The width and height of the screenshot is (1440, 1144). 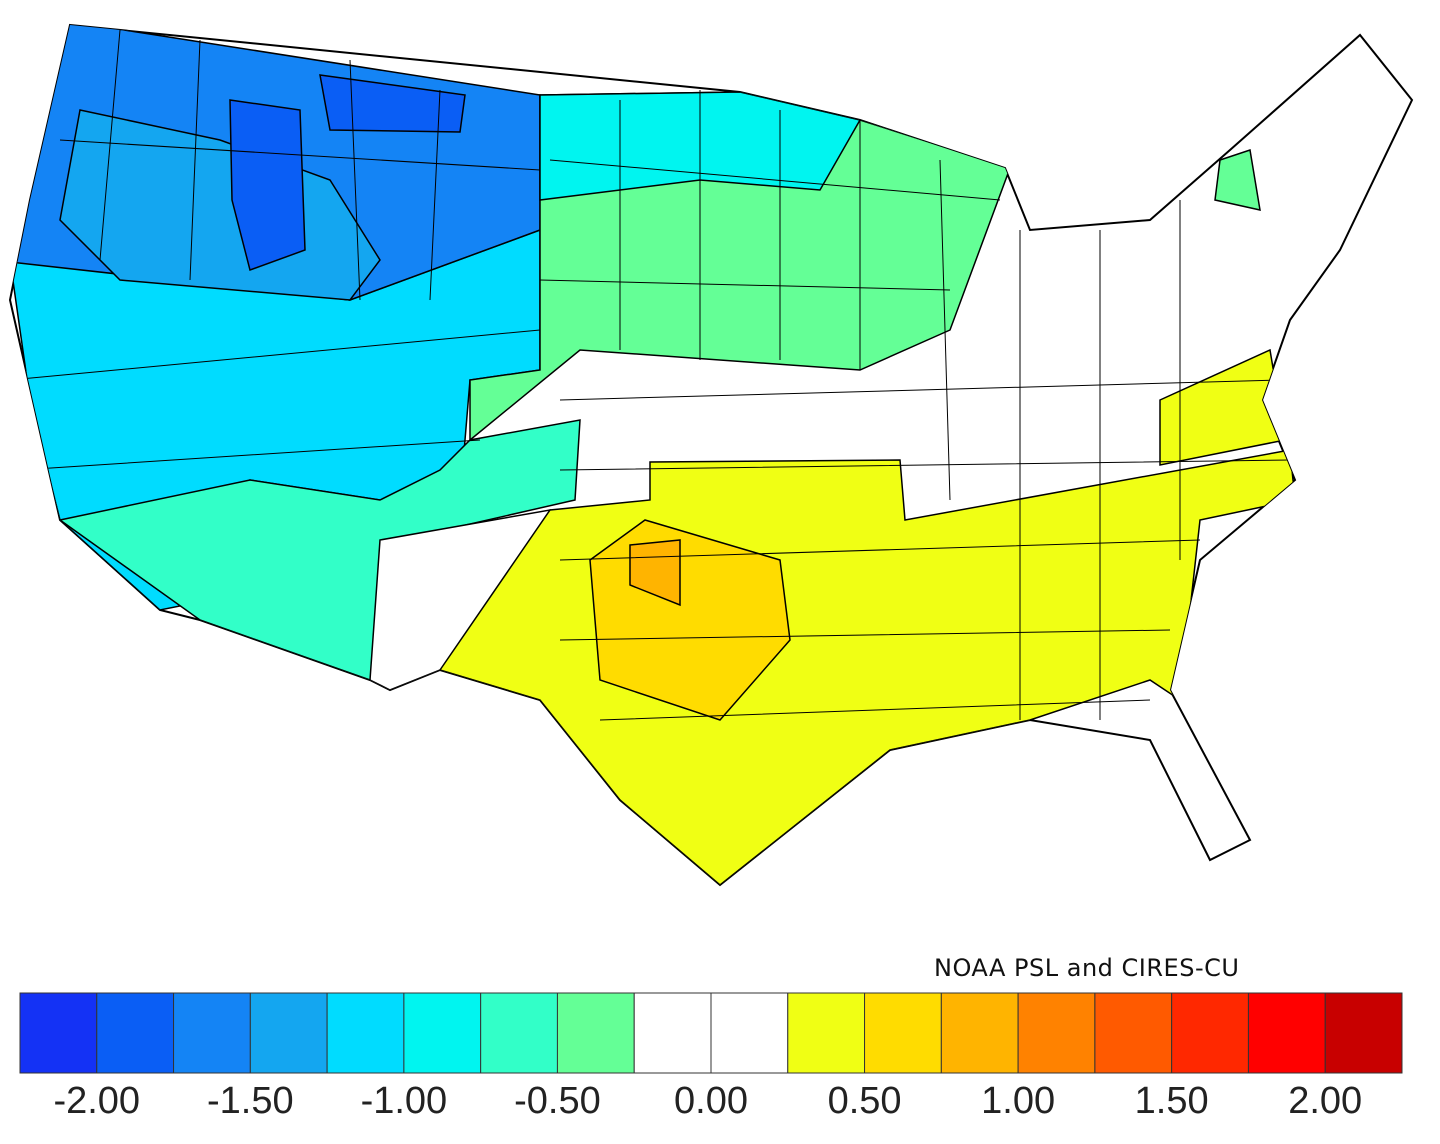 I want to click on region-darkblue-idaho, so click(x=267, y=185).